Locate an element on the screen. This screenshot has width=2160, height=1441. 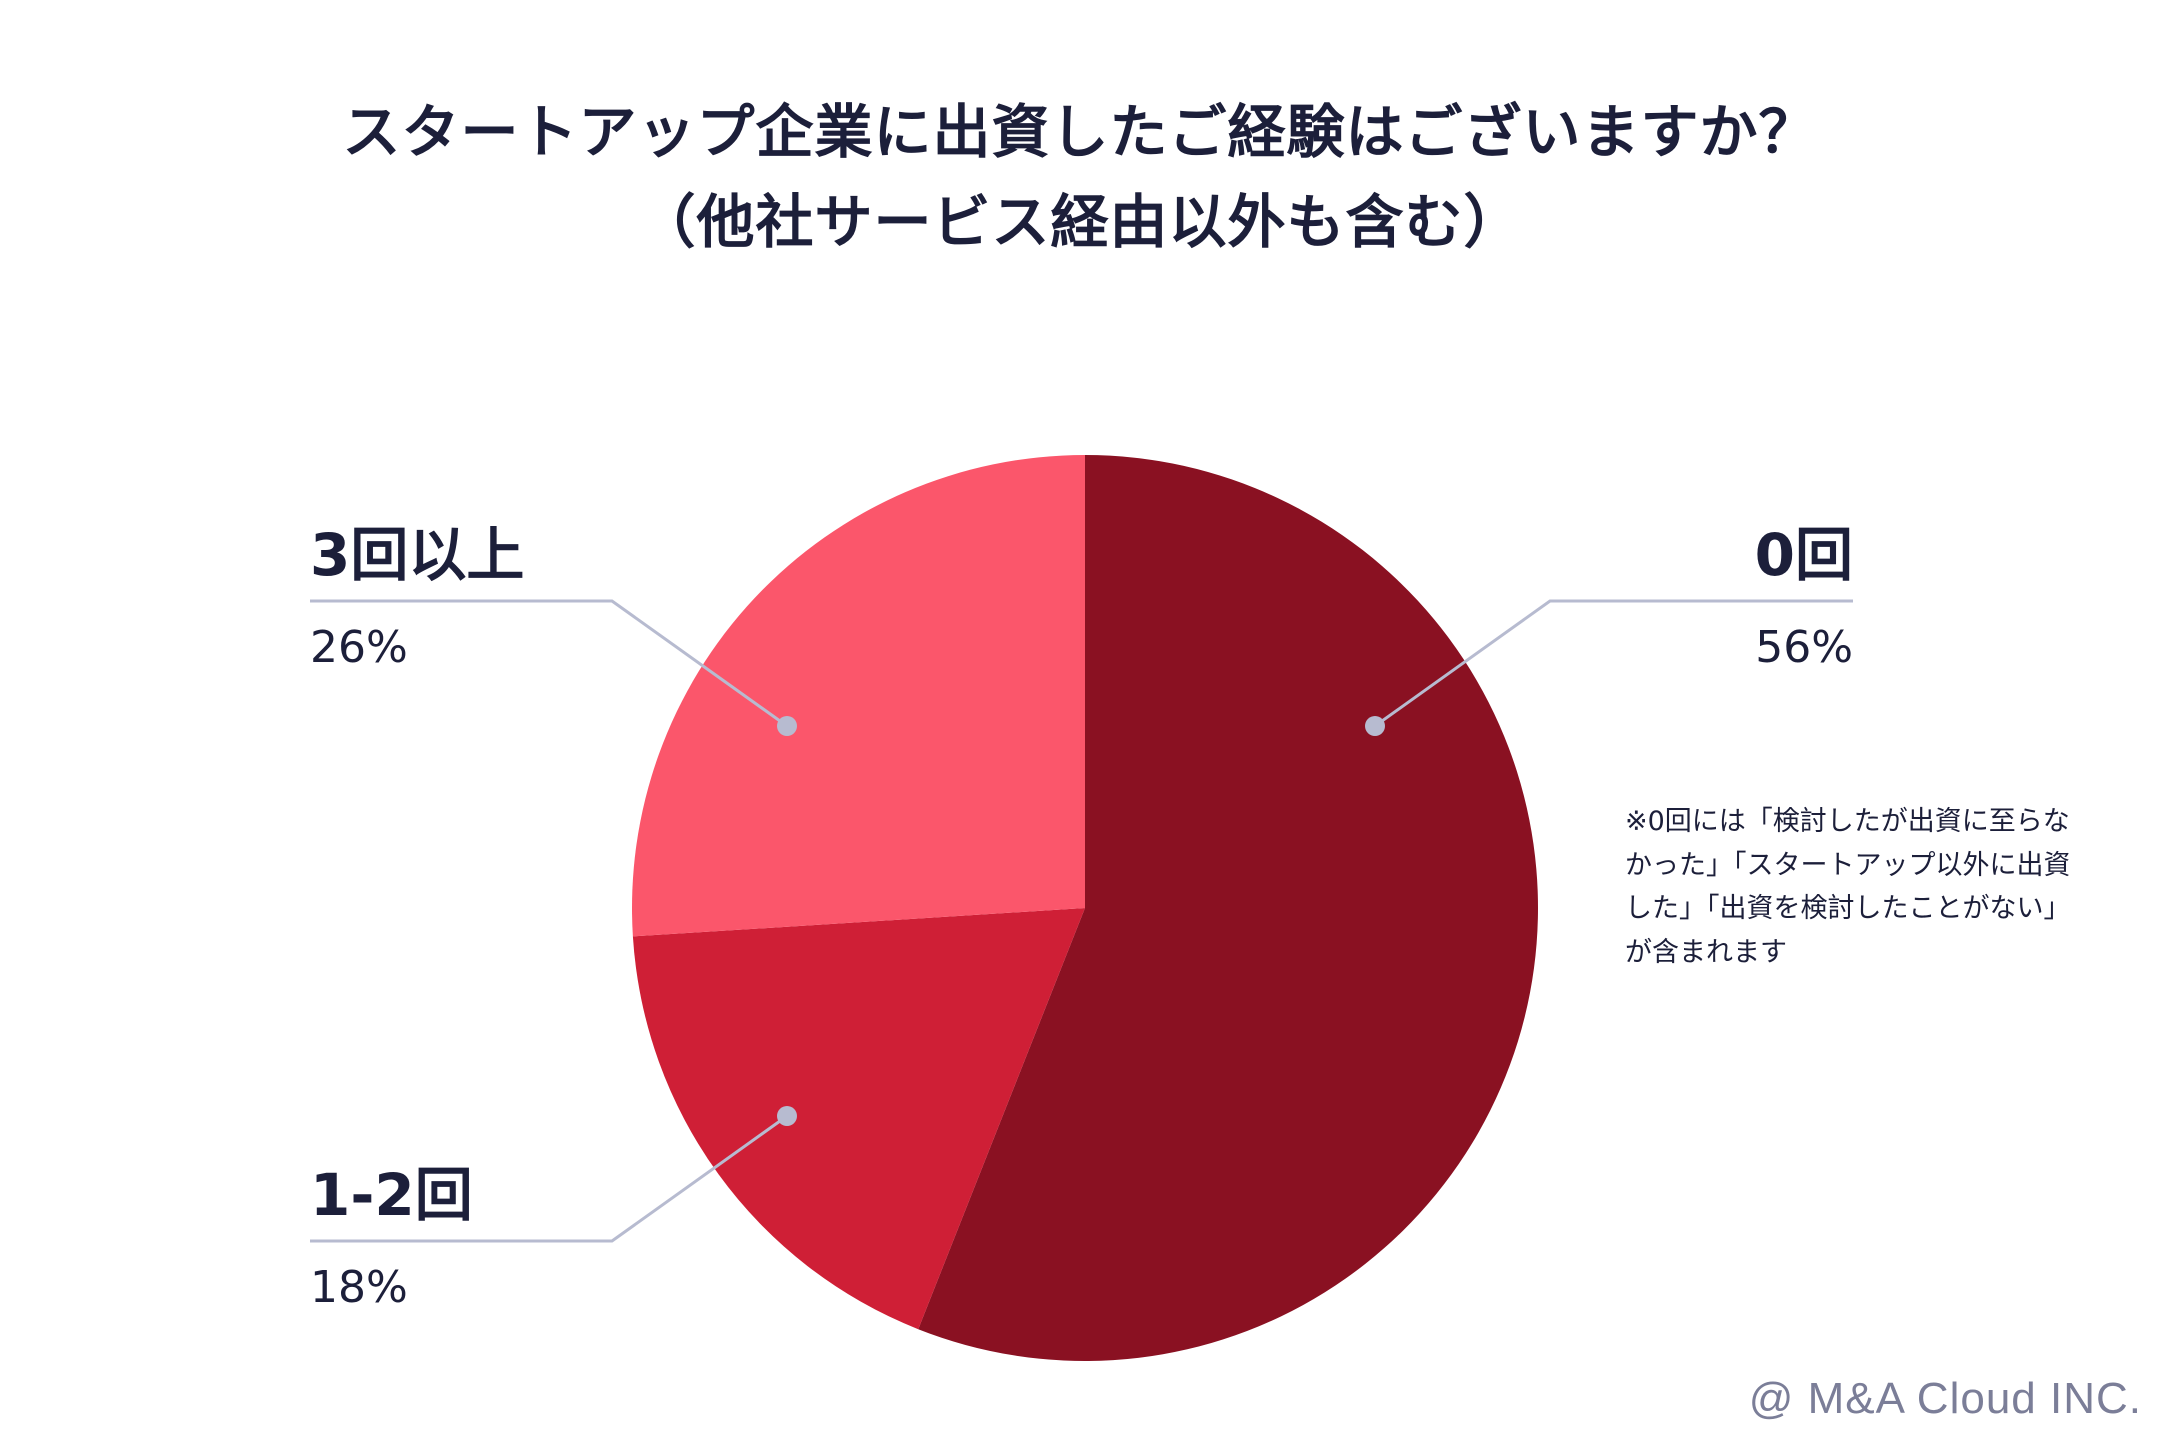
slice-value-1: 18% is located at coordinates (359, 1287).